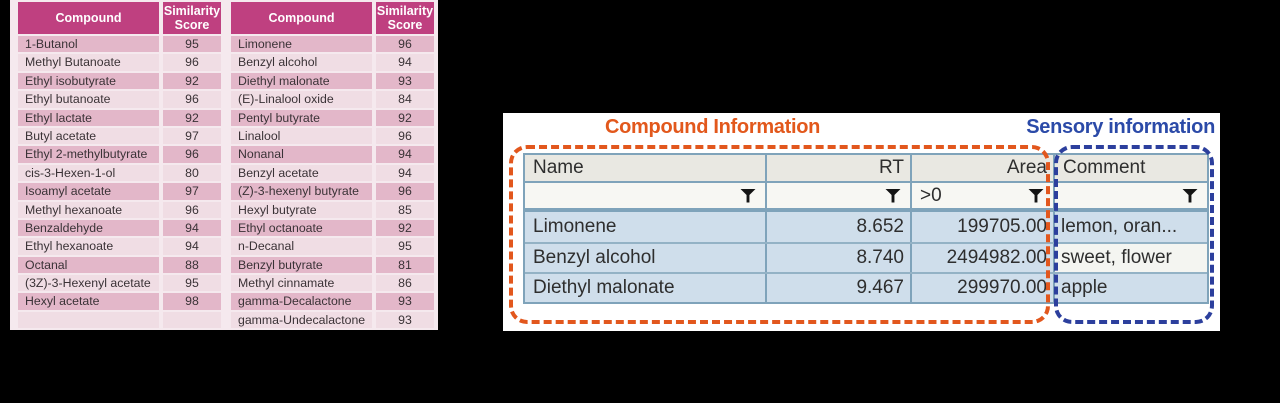 The height and width of the screenshot is (403, 1280). I want to click on table-row: Benzyl alcohol 94, so click(332, 62).